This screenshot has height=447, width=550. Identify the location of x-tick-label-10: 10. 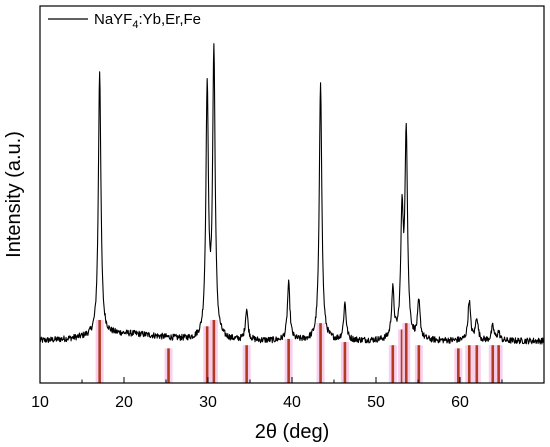
(40, 402).